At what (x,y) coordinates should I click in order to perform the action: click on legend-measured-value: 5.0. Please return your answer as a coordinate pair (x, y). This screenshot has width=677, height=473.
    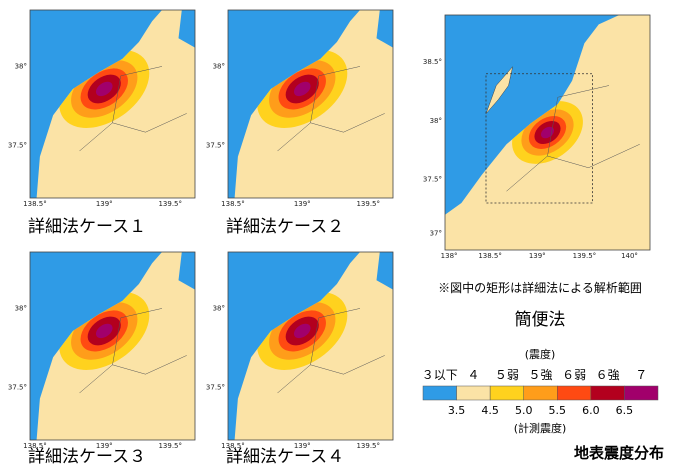
    Looking at the image, I should click on (524, 410).